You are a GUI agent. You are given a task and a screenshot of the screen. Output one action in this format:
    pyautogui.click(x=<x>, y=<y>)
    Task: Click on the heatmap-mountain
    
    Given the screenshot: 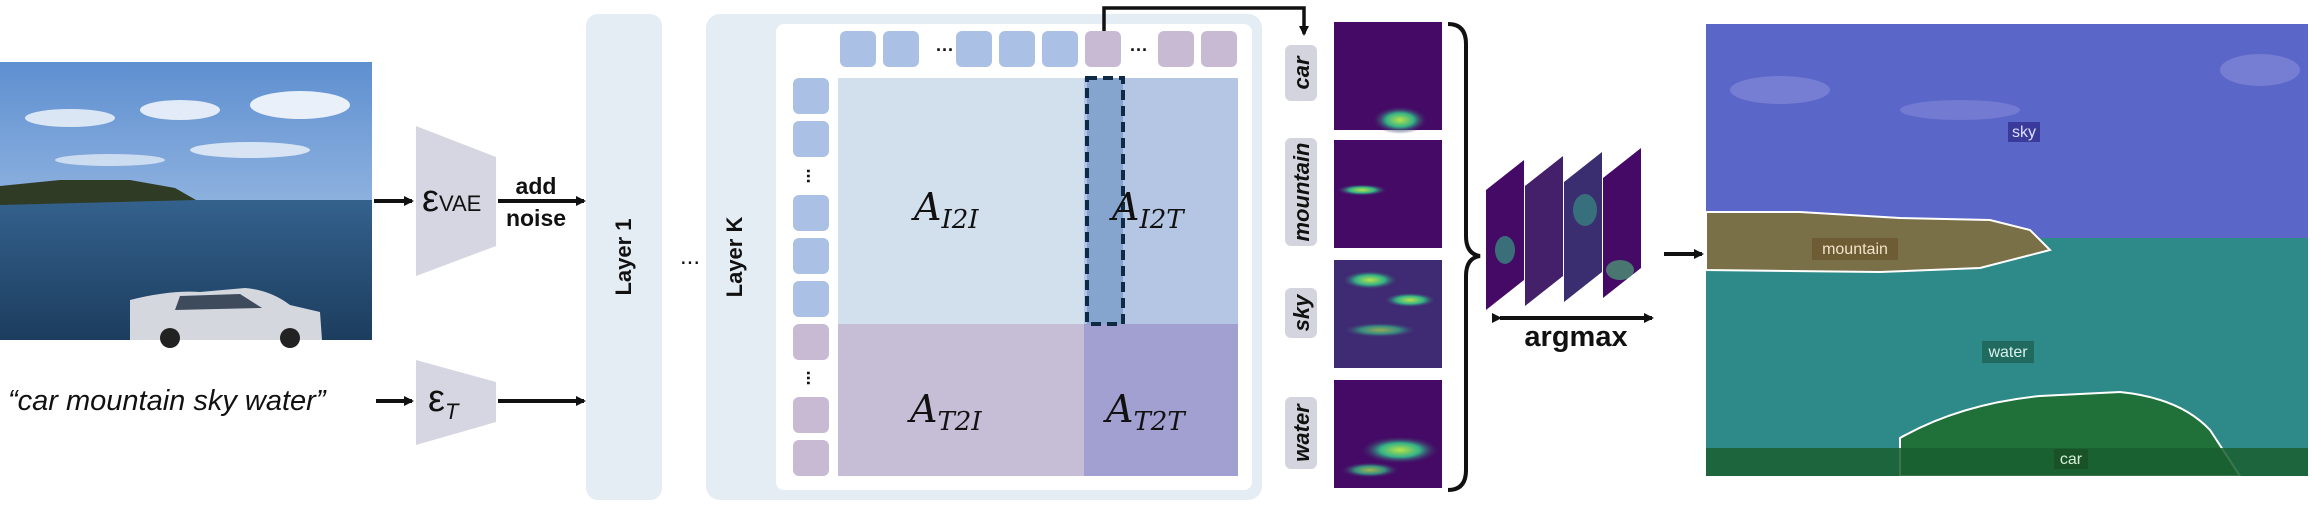 What is the action you would take?
    pyautogui.click(x=1388, y=194)
    